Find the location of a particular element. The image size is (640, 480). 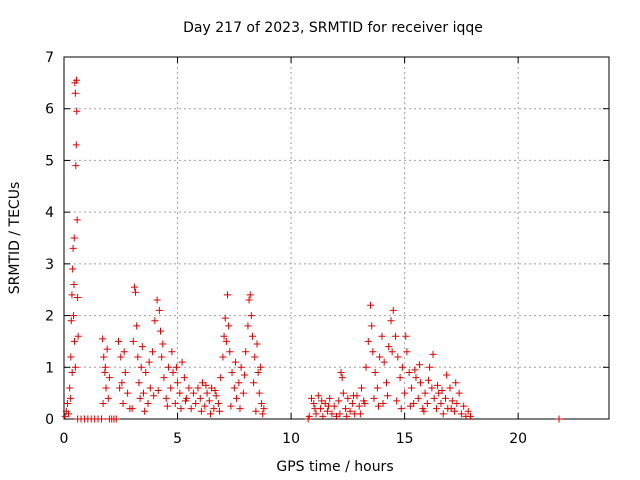

y-tick-label: 5 is located at coordinates (49, 161).